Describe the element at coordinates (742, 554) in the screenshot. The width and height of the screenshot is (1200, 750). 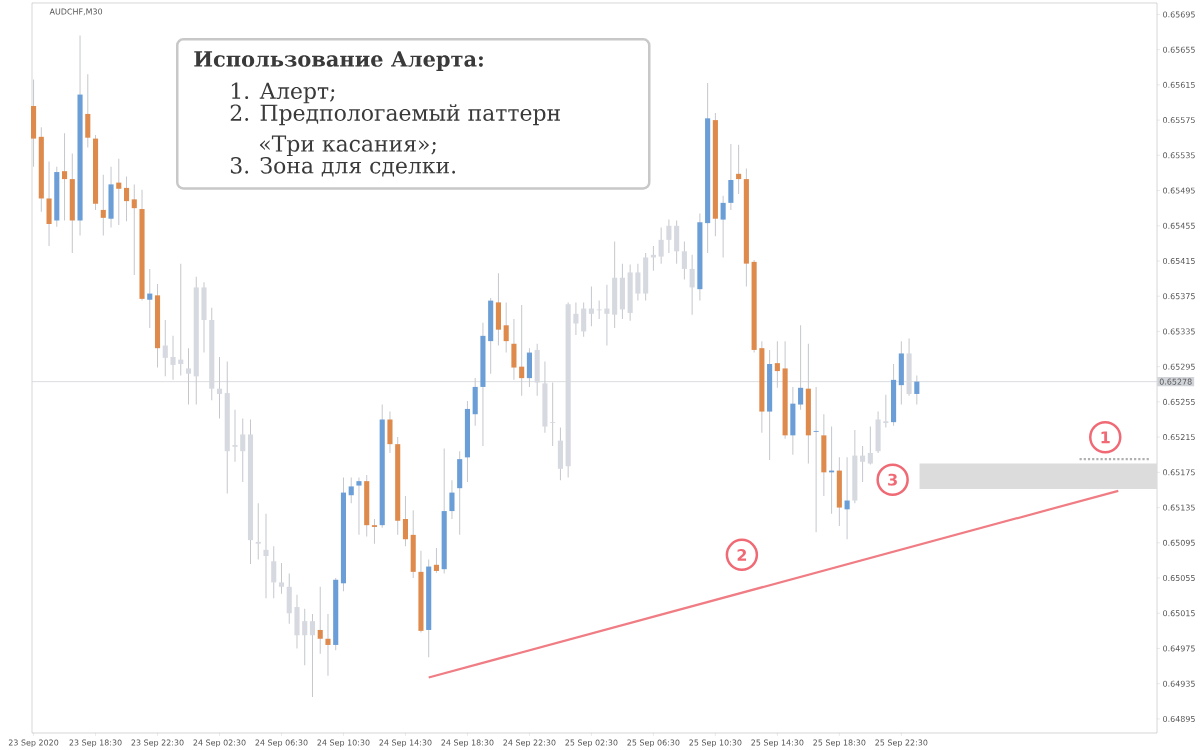
I see `annotation: 2` at that location.